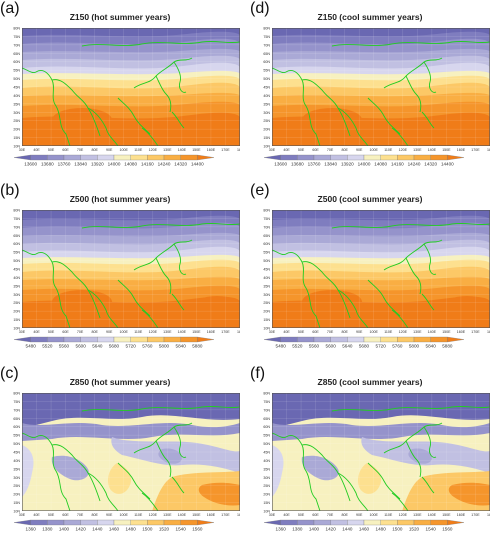 The image size is (490, 550). I want to click on colorbar-tick-label: 5800, so click(414, 346).